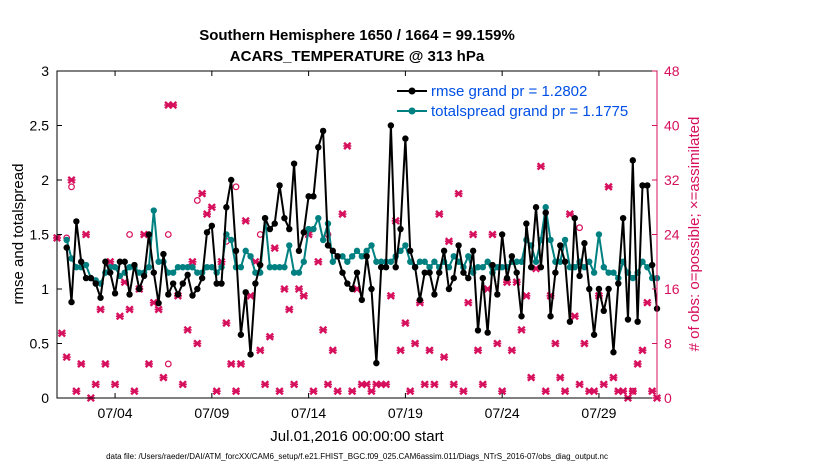 The width and height of the screenshot is (830, 470). I want to click on y-left-tick-label: 0, so click(45, 398).